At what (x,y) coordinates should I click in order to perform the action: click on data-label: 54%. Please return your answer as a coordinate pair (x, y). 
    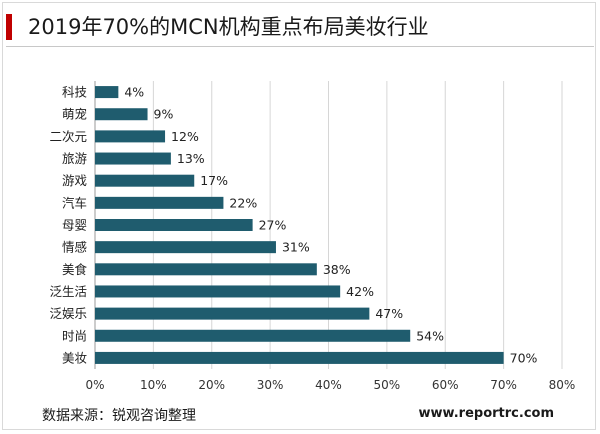
    Looking at the image, I should click on (430, 335).